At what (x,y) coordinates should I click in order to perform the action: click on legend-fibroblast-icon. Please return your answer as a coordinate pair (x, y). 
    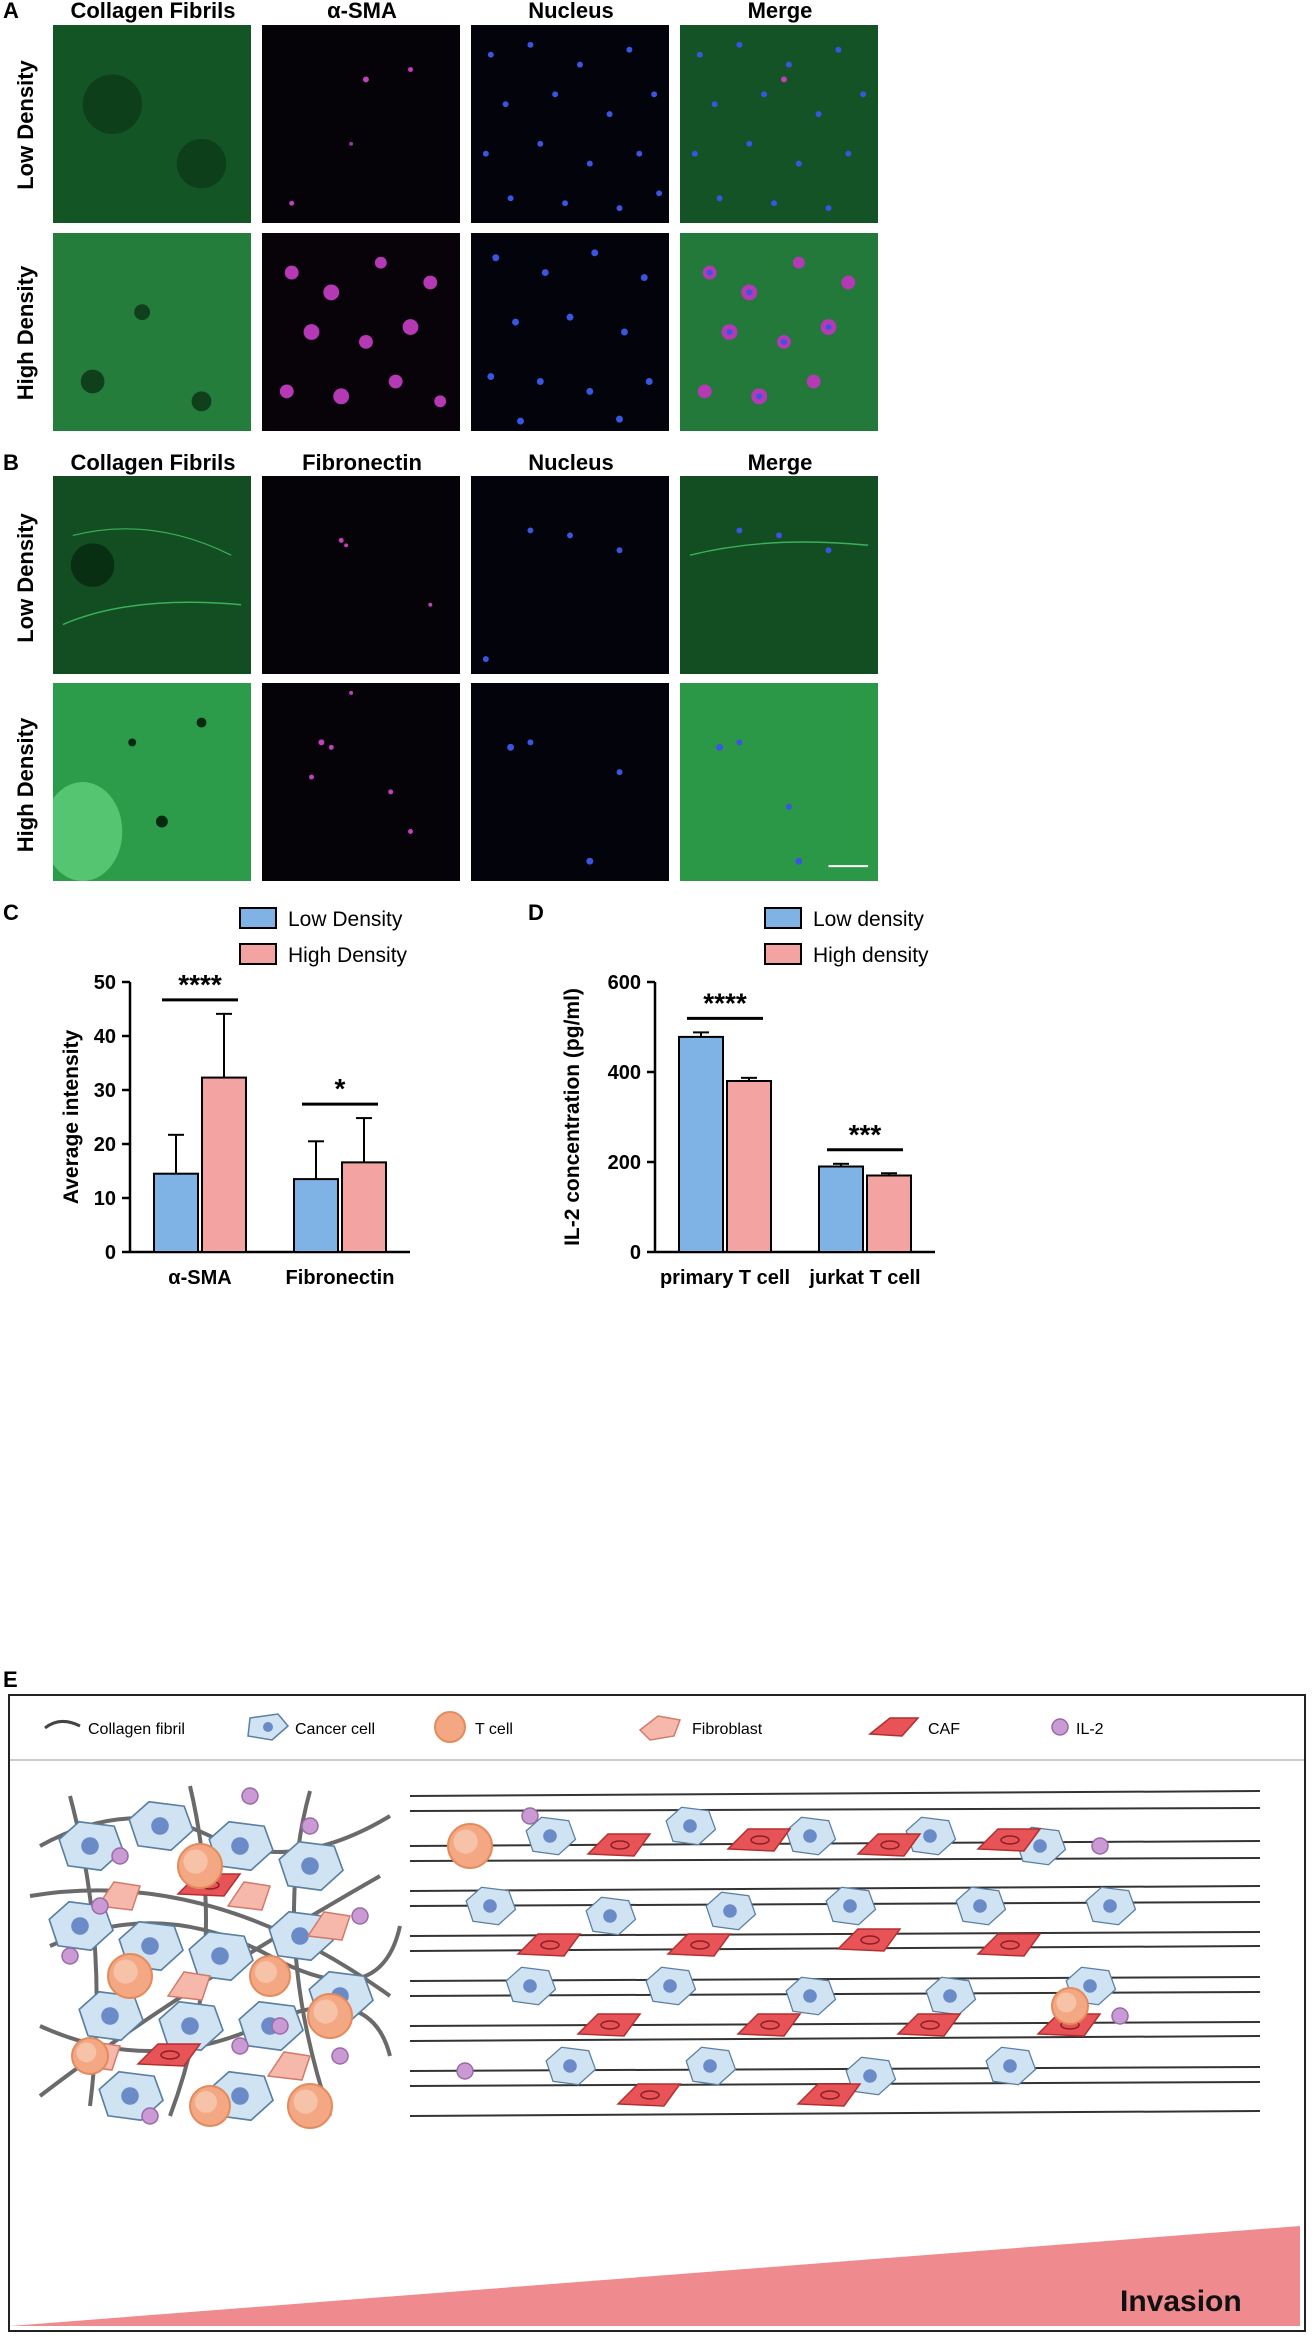
    Looking at the image, I should click on (660, 1728).